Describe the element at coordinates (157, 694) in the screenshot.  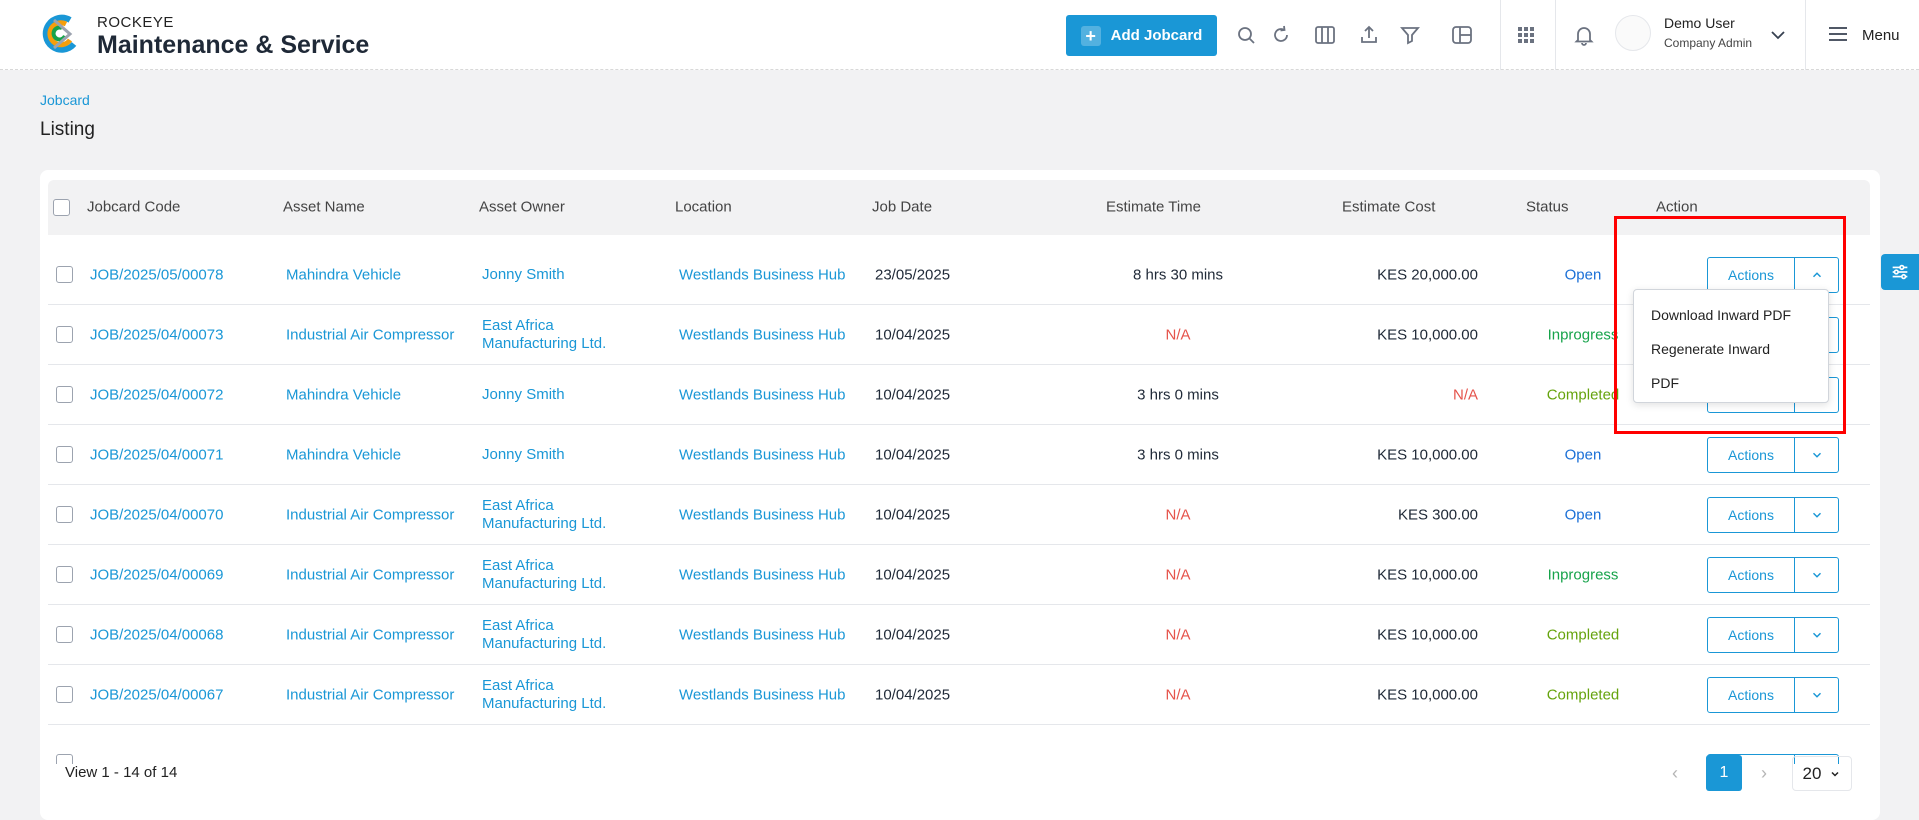
I see `jobcard-code-link: JOB/2025/04/00067` at that location.